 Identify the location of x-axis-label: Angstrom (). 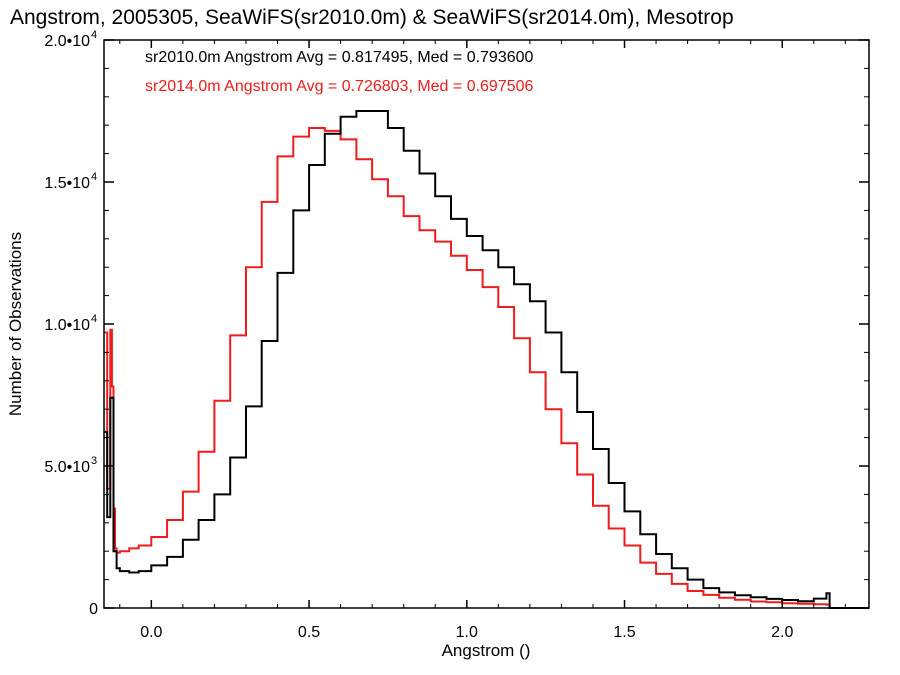
(486, 650).